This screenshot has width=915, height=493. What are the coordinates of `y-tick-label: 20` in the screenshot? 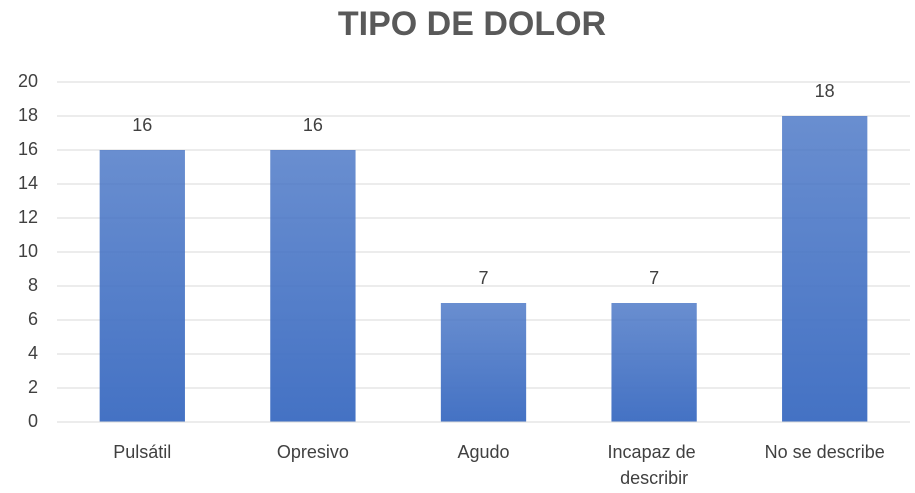 It's located at (28, 81).